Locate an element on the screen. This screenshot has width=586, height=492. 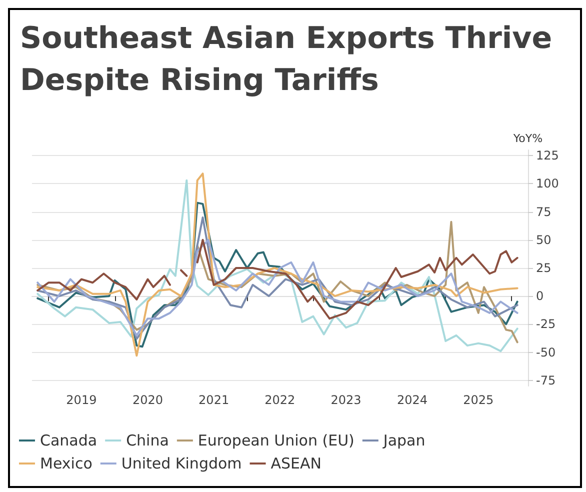
chart-title: Southeast Asian Exports Thrive Despite Rising Tariffs is located at coordinates (287, 60).